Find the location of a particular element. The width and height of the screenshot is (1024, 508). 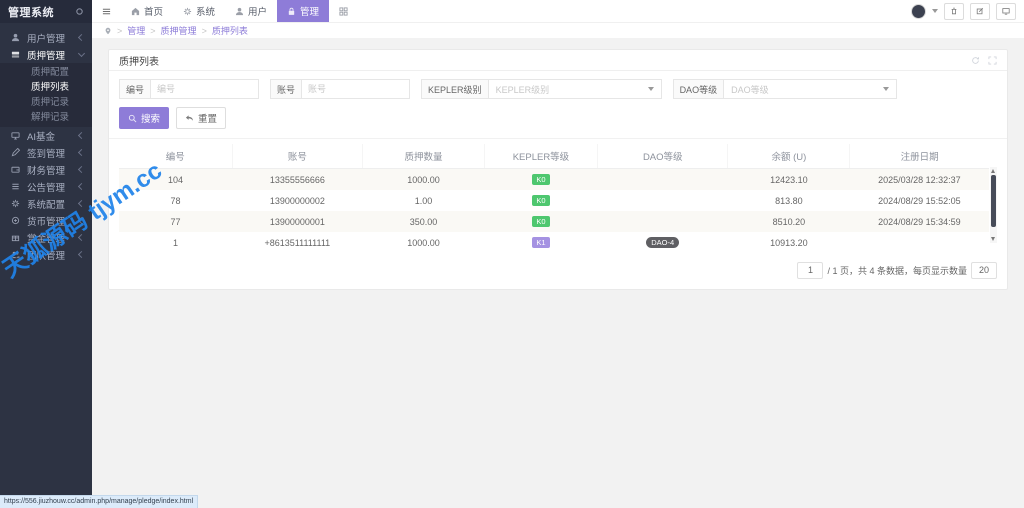

sidebar-item-currency: 货币管理 is located at coordinates (46, 220).